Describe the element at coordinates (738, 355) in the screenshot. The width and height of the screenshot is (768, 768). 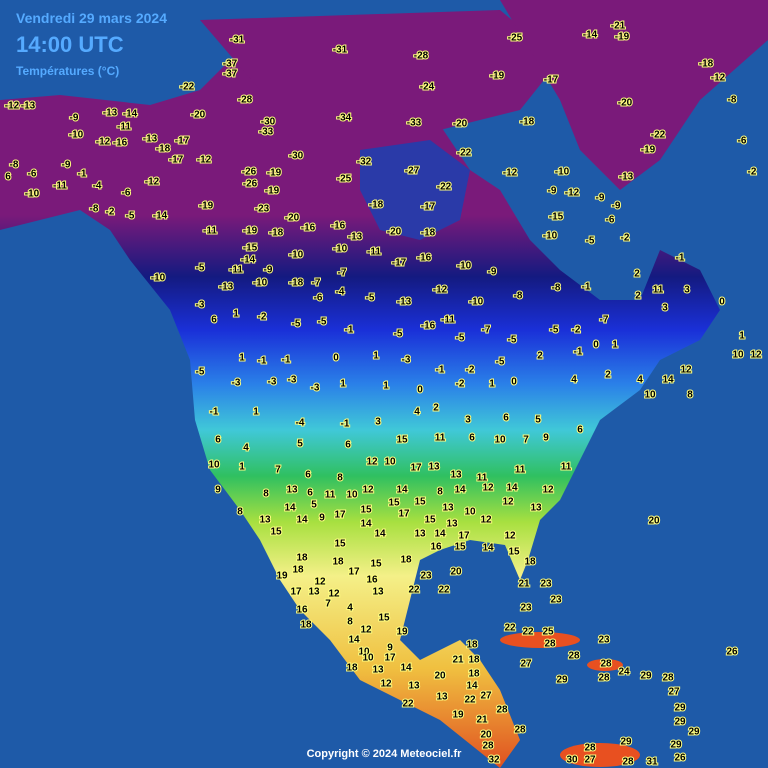
I see `temperature-label: 10` at that location.